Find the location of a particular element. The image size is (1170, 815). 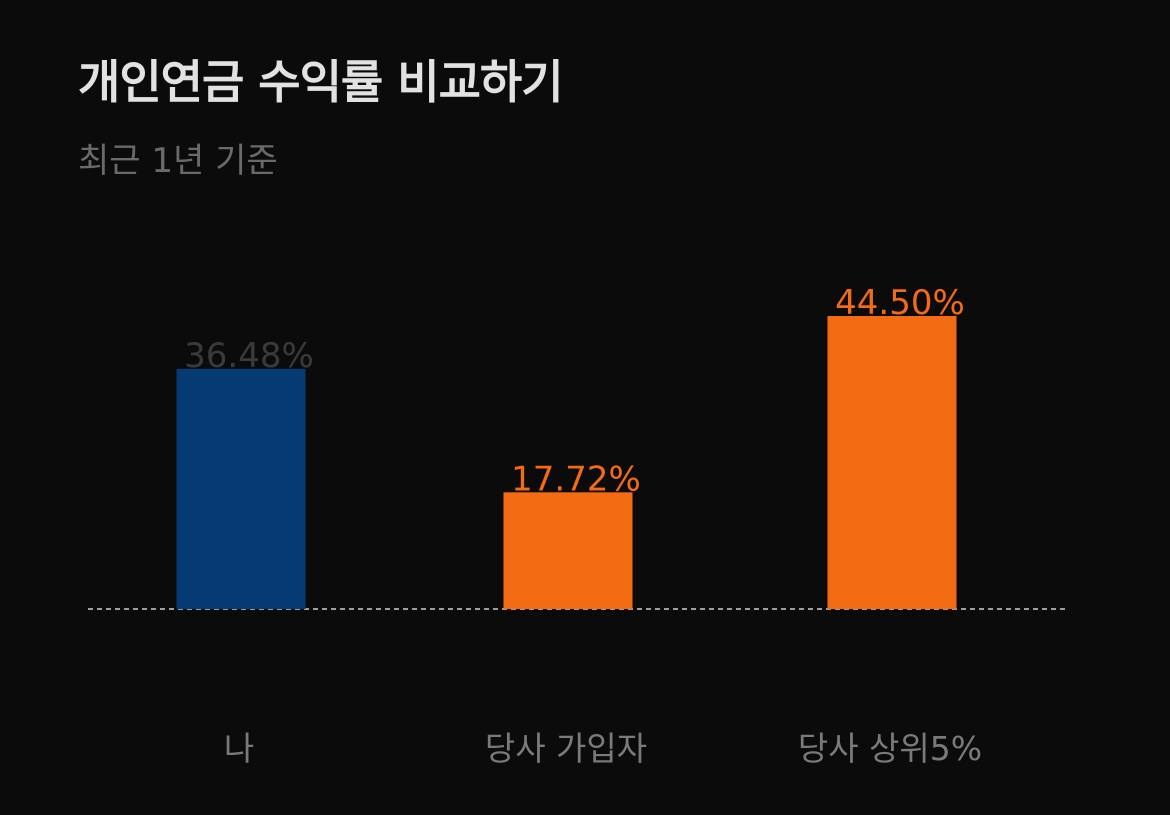

category-labels: 나 당사 가입자 당사 상위5% is located at coordinates (603, 748).